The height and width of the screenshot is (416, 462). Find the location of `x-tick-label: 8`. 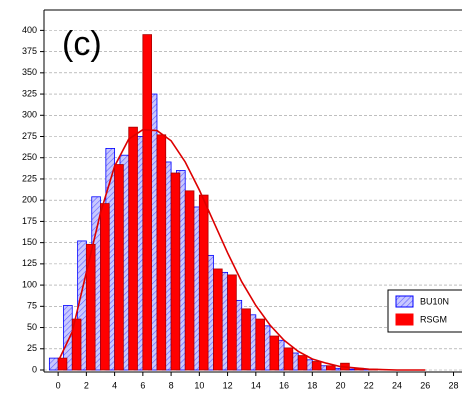

x-tick-label: 8 is located at coordinates (171, 385).